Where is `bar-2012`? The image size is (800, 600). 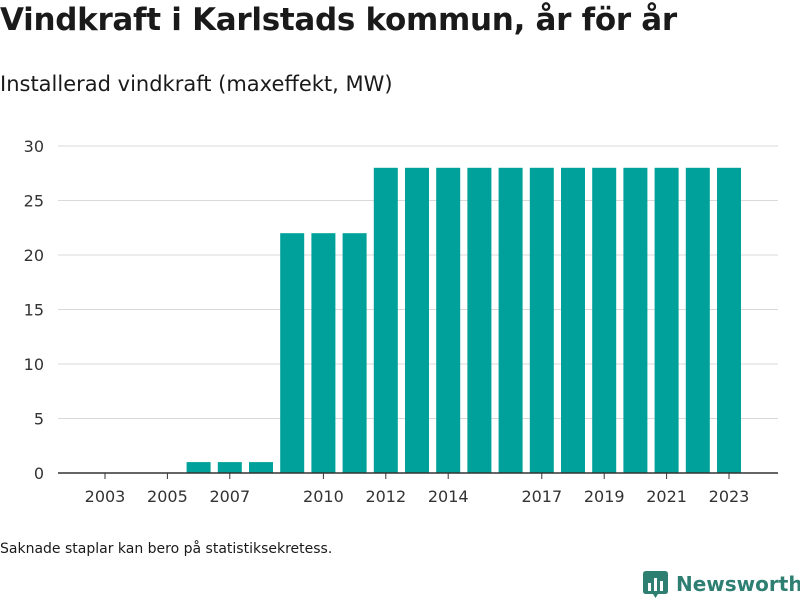
bar-2012 is located at coordinates (385, 320).